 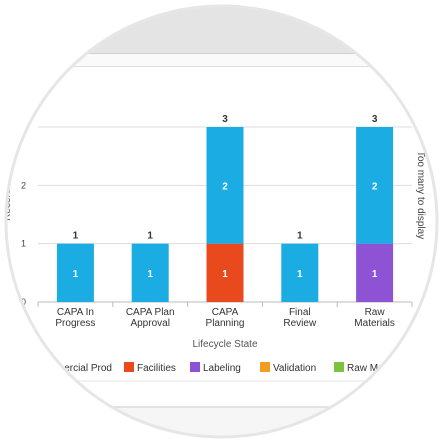 I want to click on legend-label: Facilities, so click(x=156, y=368).